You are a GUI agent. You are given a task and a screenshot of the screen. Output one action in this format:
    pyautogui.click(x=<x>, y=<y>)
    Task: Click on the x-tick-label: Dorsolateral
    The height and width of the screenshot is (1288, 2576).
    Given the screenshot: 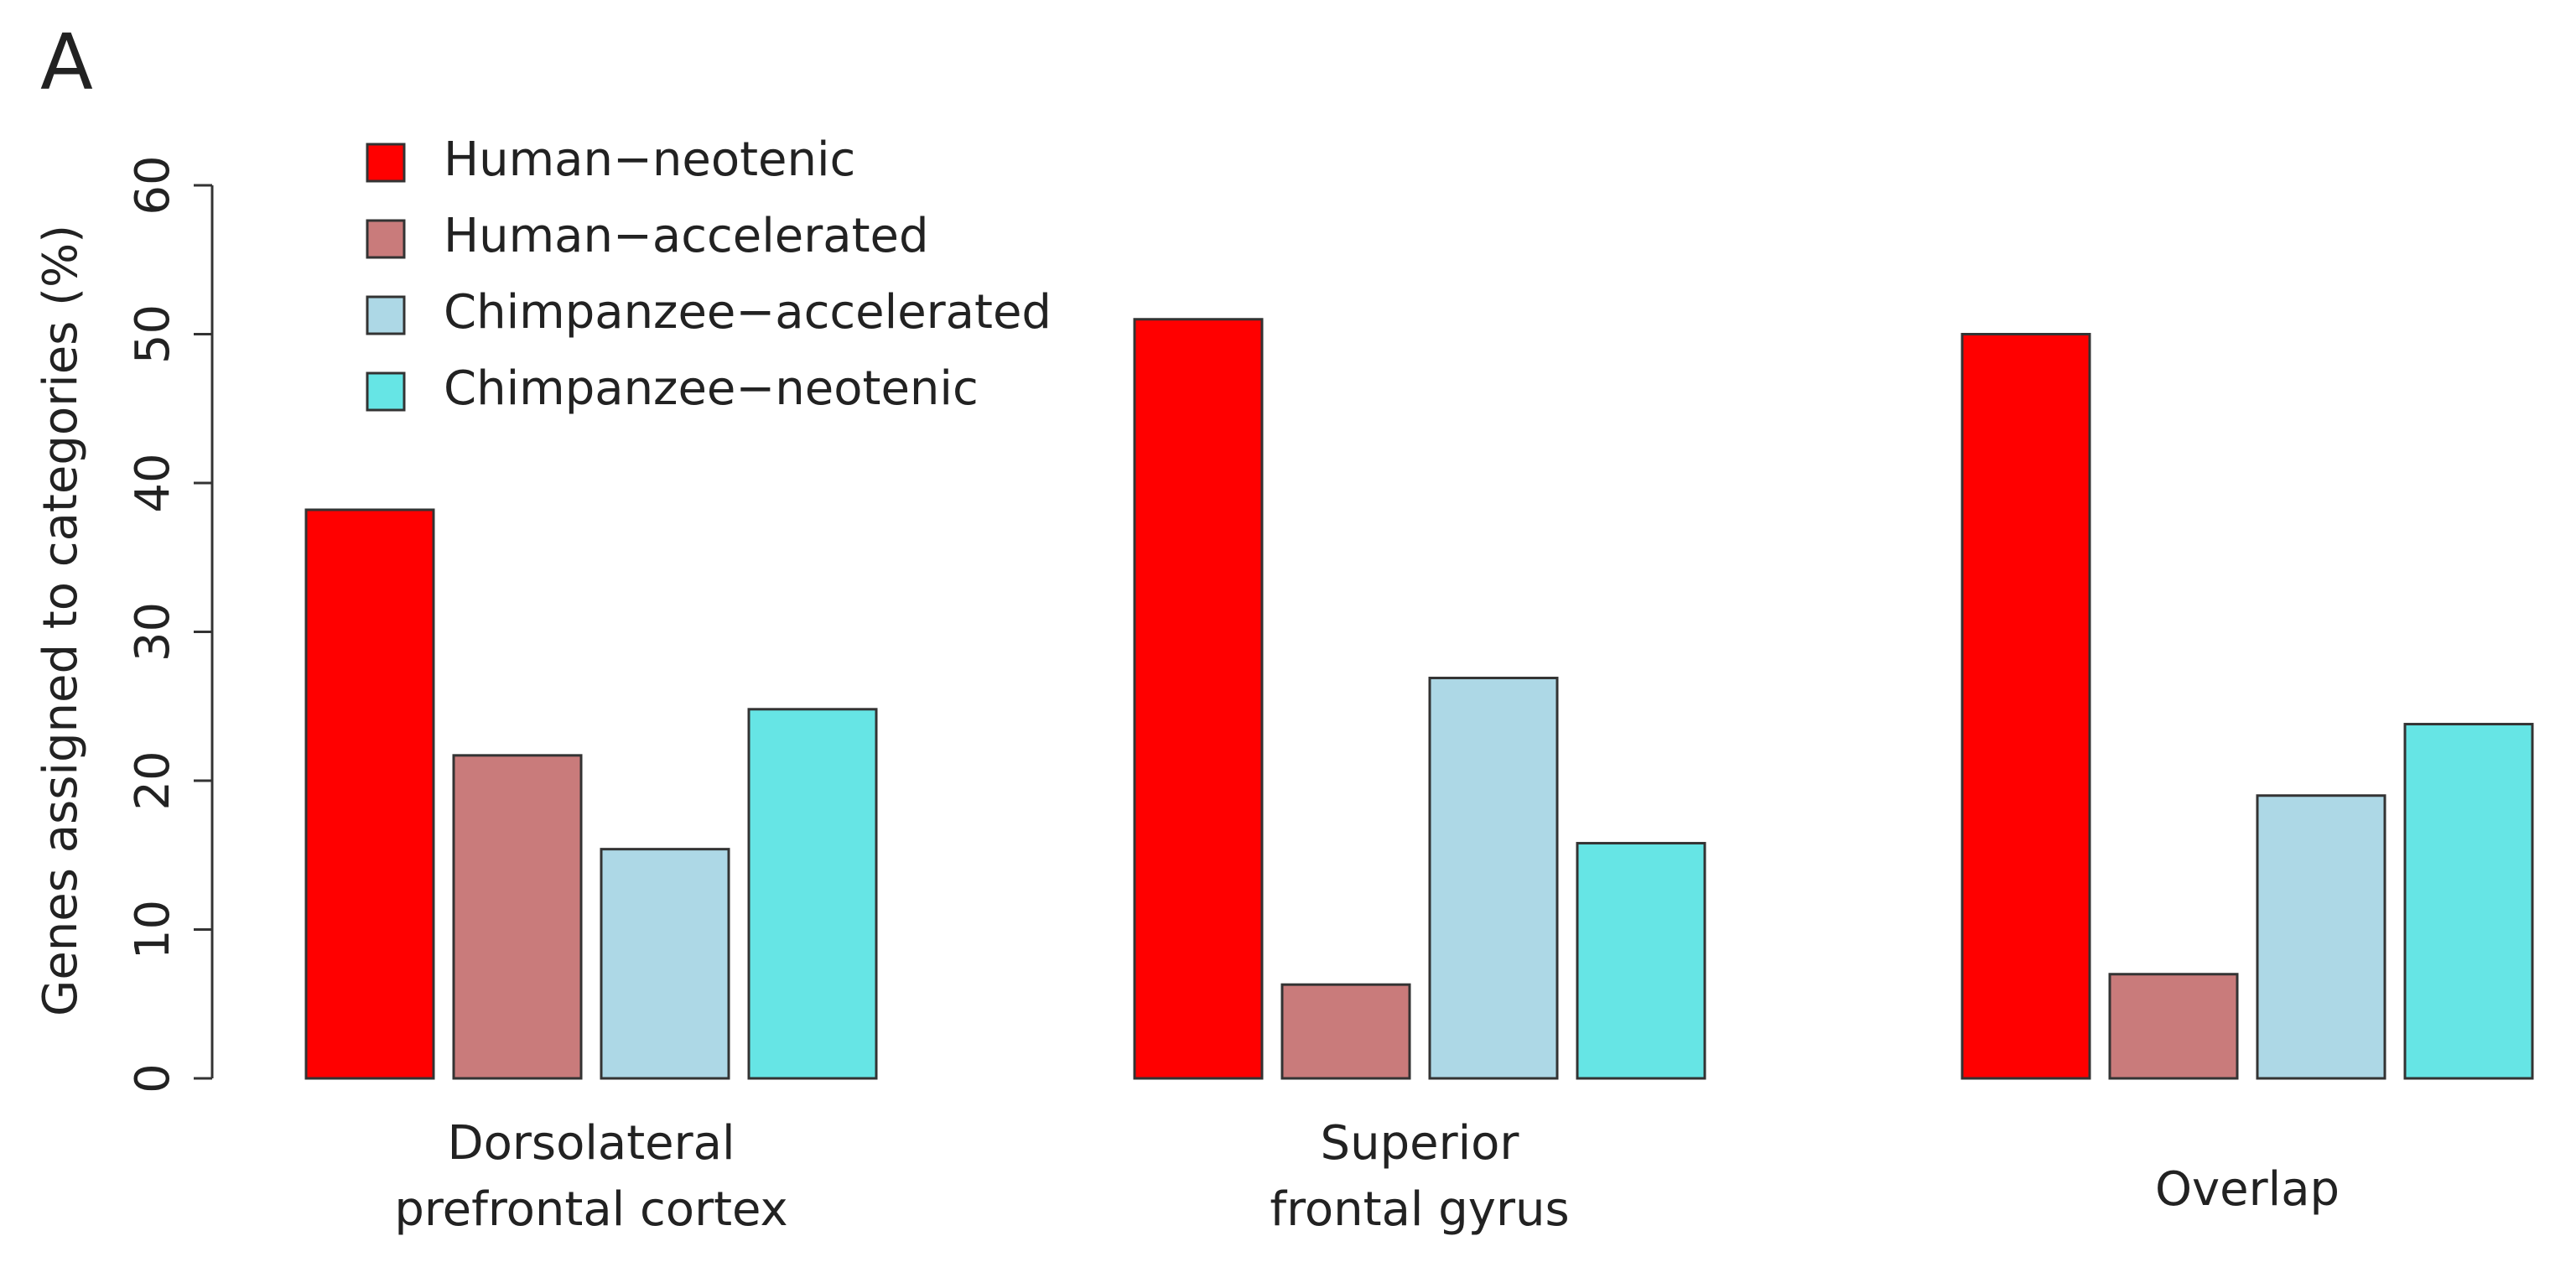 What is the action you would take?
    pyautogui.click(x=591, y=1143)
    